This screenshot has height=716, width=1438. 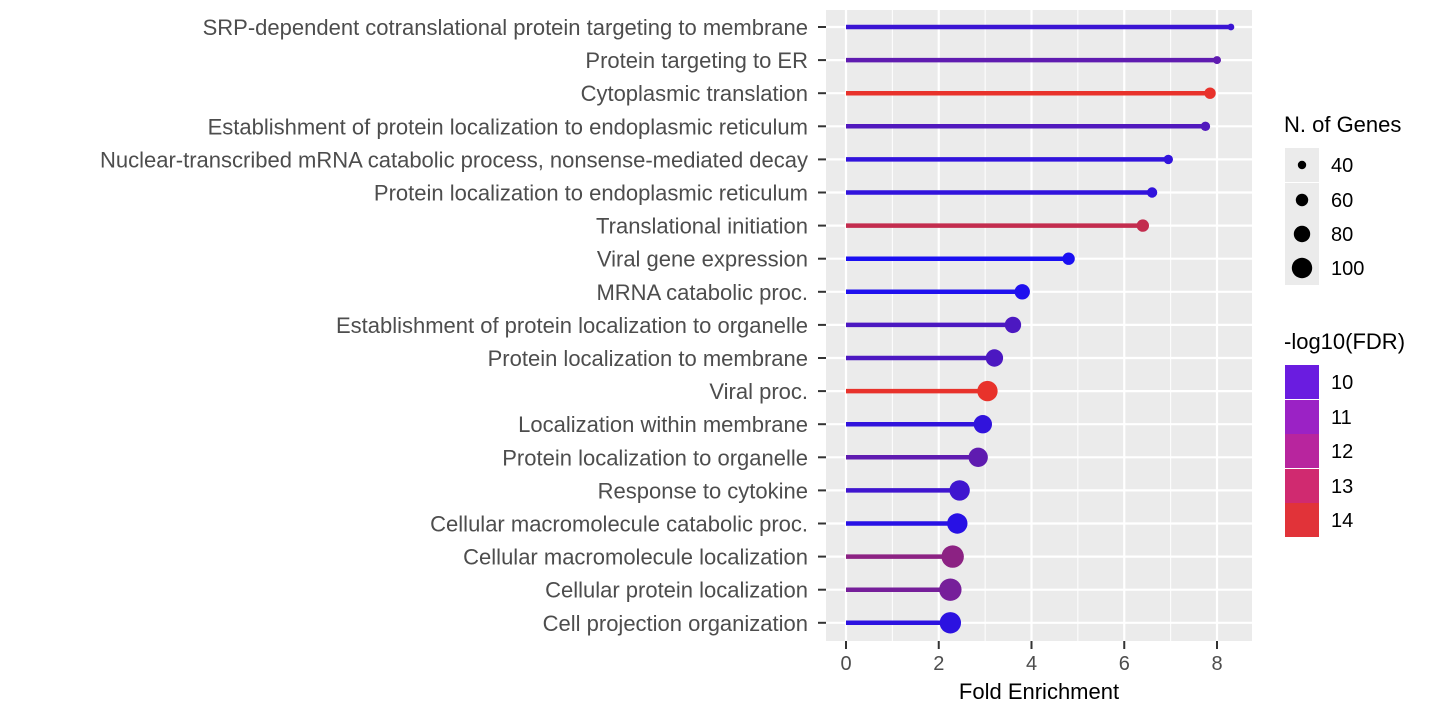 What do you see at coordinates (702, 292) in the screenshot?
I see `category-label: MRNA catabolic proc.` at bounding box center [702, 292].